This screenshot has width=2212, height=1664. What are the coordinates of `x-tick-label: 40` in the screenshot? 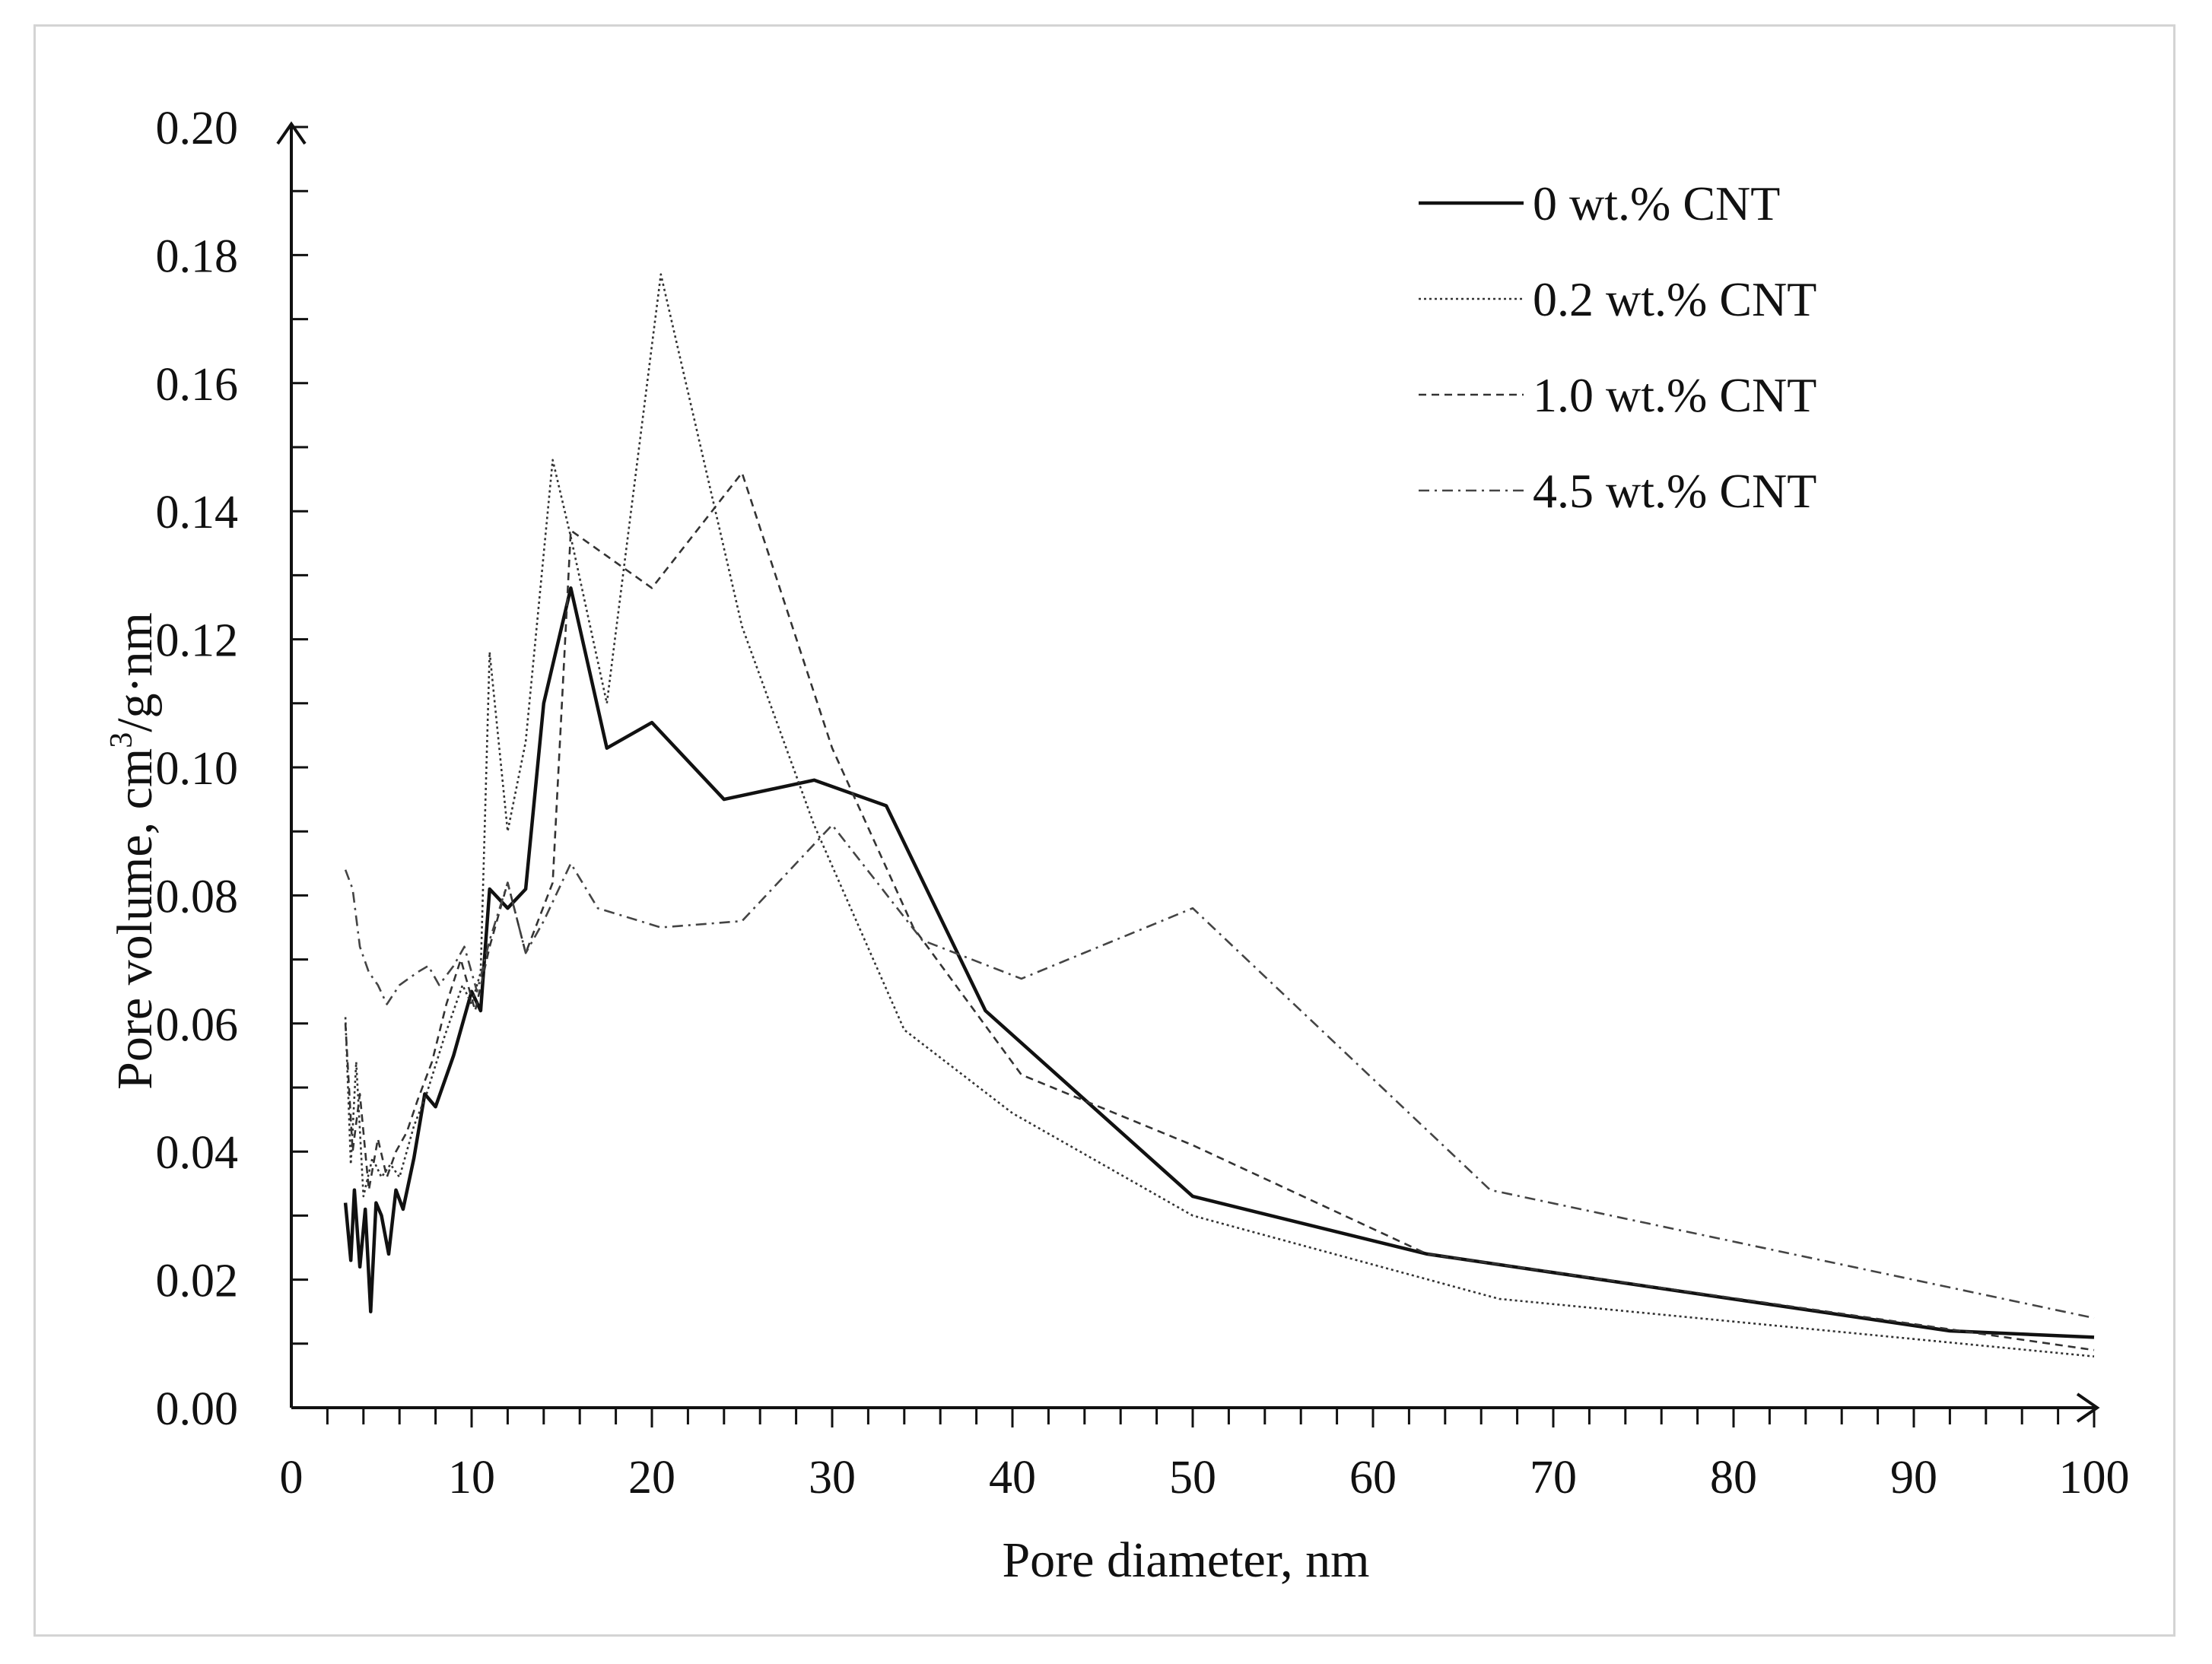 It's located at (1013, 1478).